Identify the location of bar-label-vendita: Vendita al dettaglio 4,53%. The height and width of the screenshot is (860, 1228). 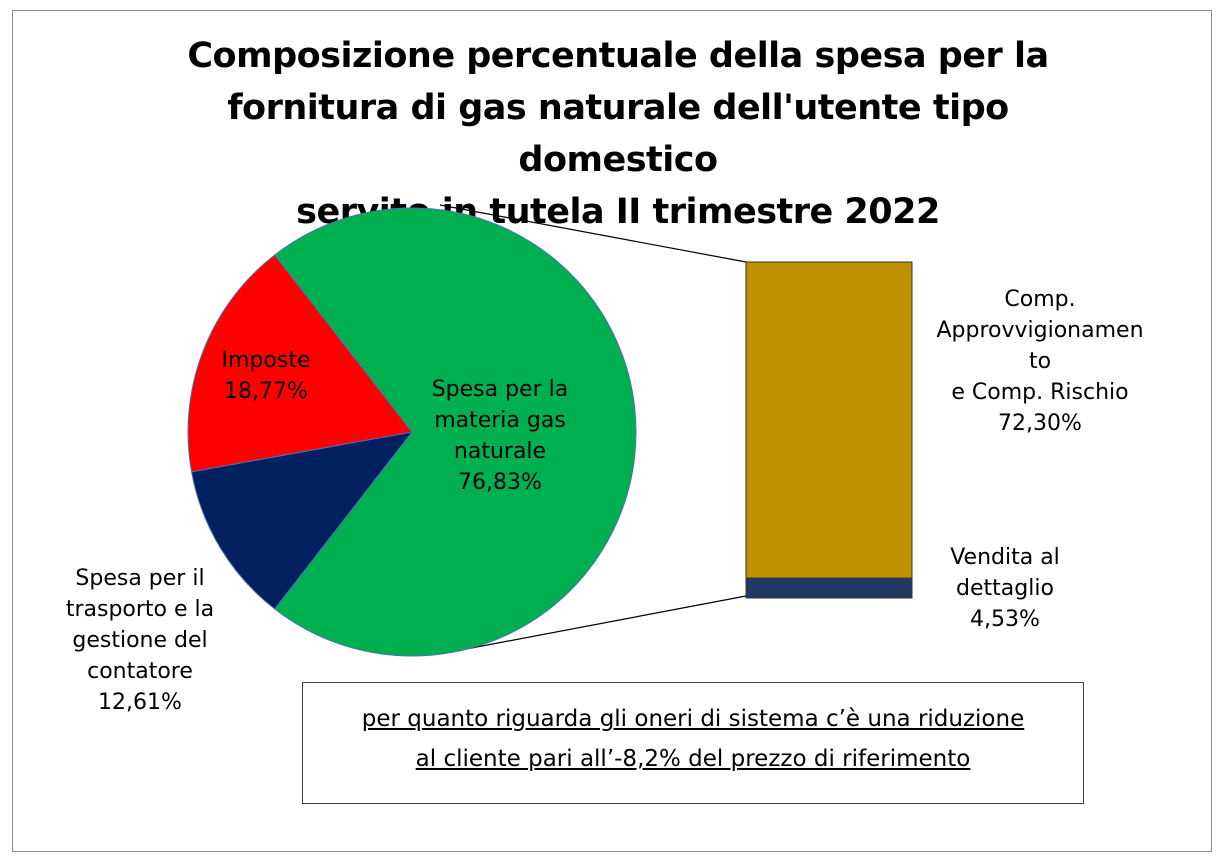
(1005, 588).